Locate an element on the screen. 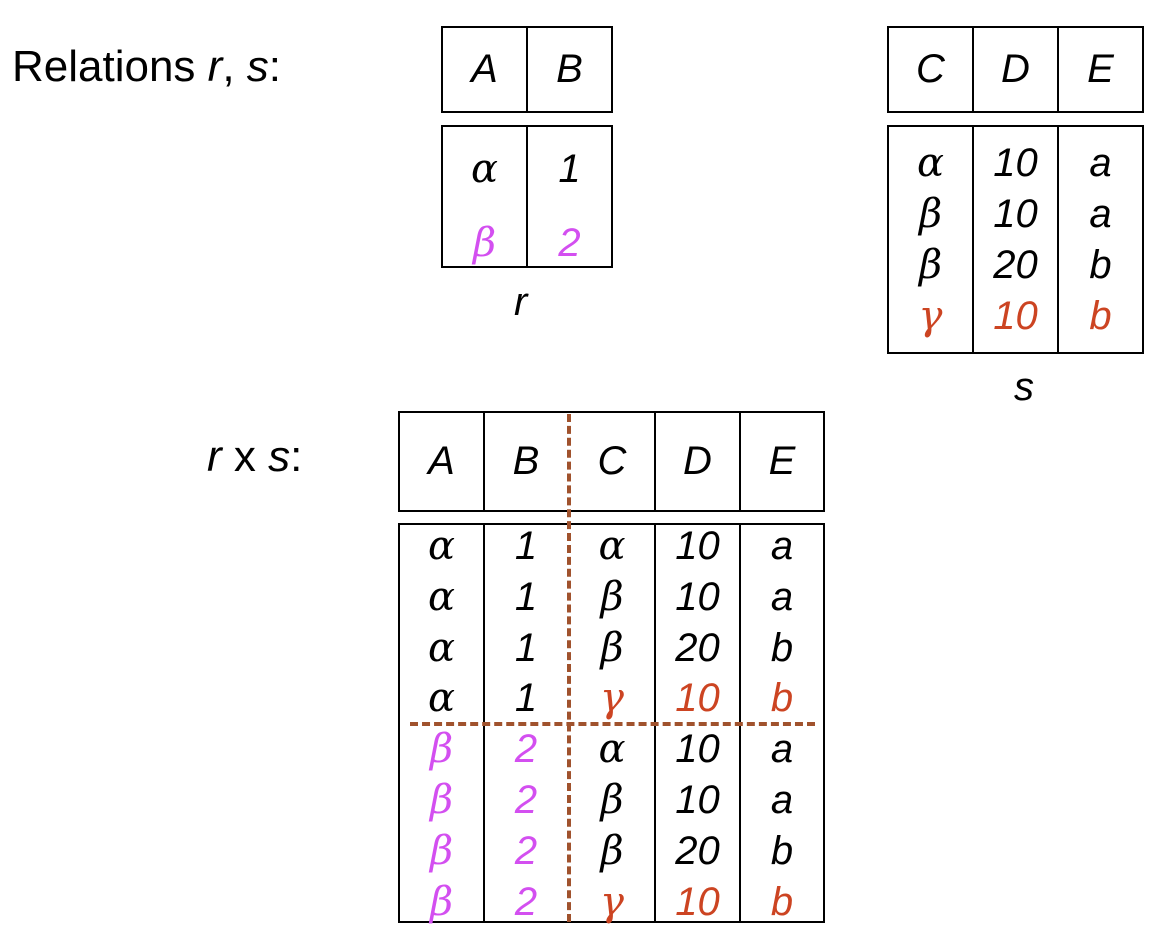  relation-s-cell: γ is located at coordinates (930, 316).